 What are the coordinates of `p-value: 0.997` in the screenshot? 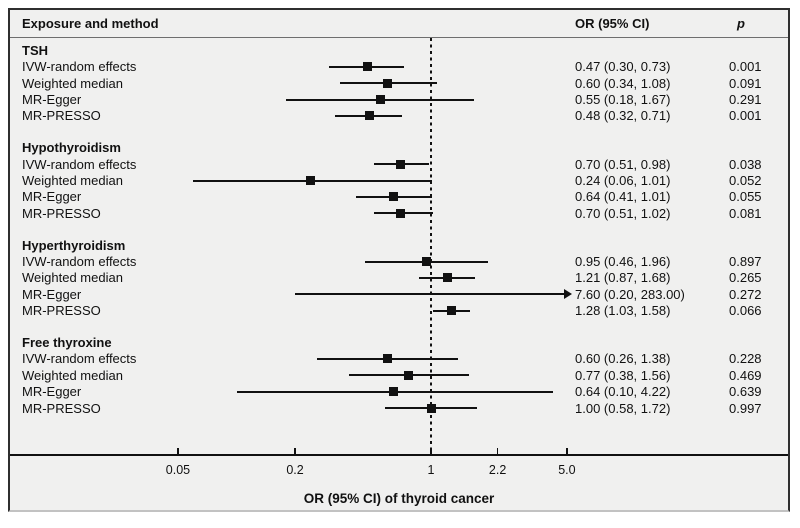 It's located at (745, 408).